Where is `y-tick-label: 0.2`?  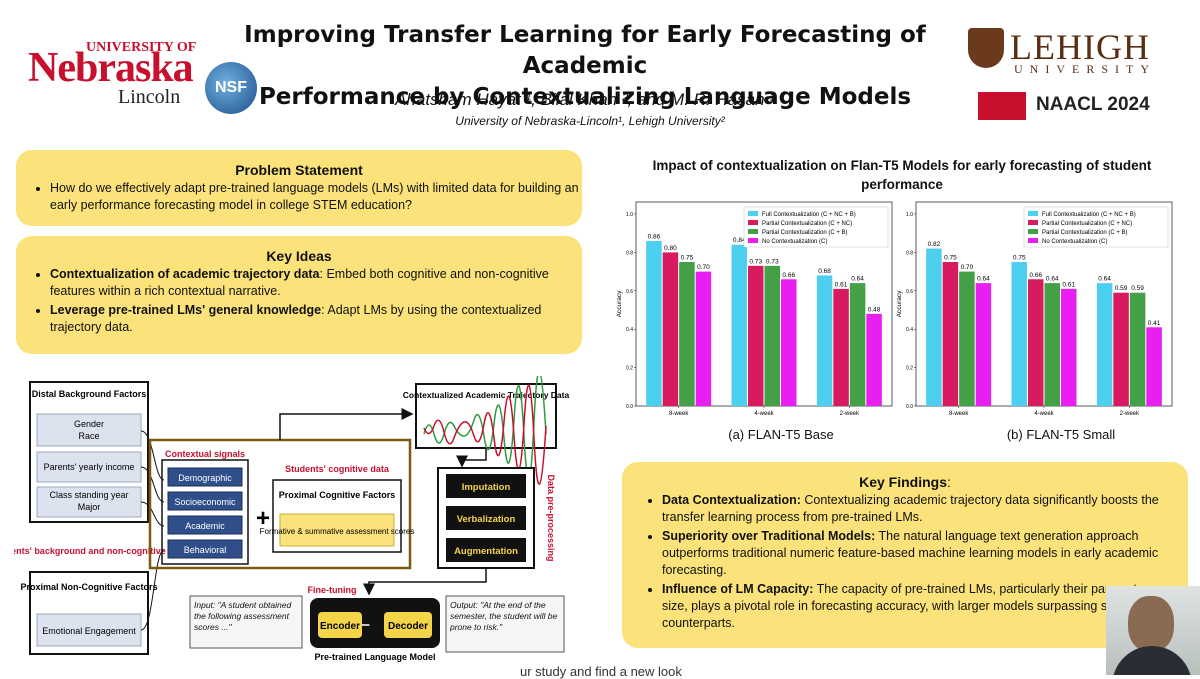 y-tick-label: 0.2 is located at coordinates (629, 369).